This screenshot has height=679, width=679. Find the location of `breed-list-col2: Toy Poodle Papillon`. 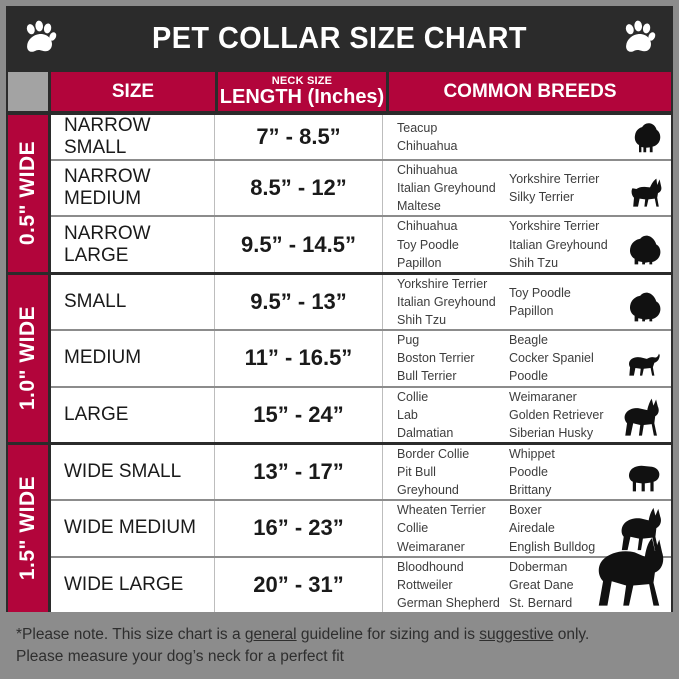

breed-list-col2: Toy Poodle Papillon is located at coordinates (564, 302).